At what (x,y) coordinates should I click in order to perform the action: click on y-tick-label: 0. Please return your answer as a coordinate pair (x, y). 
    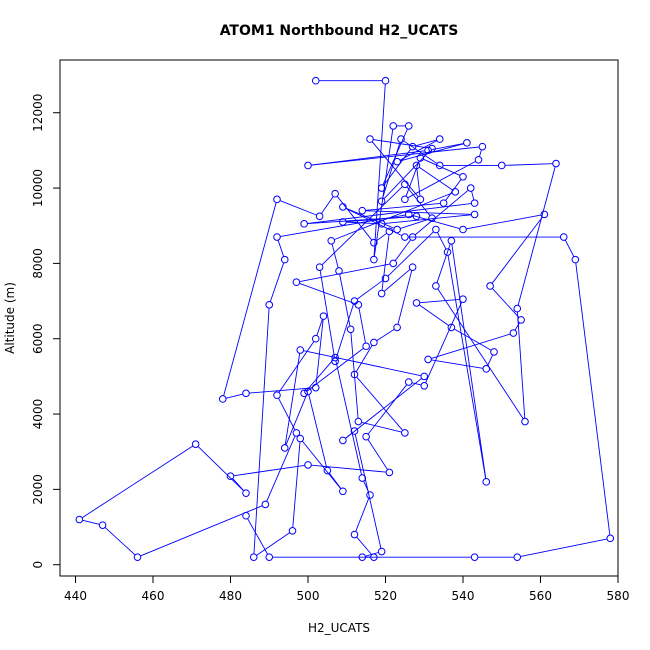
    Looking at the image, I should click on (38, 565).